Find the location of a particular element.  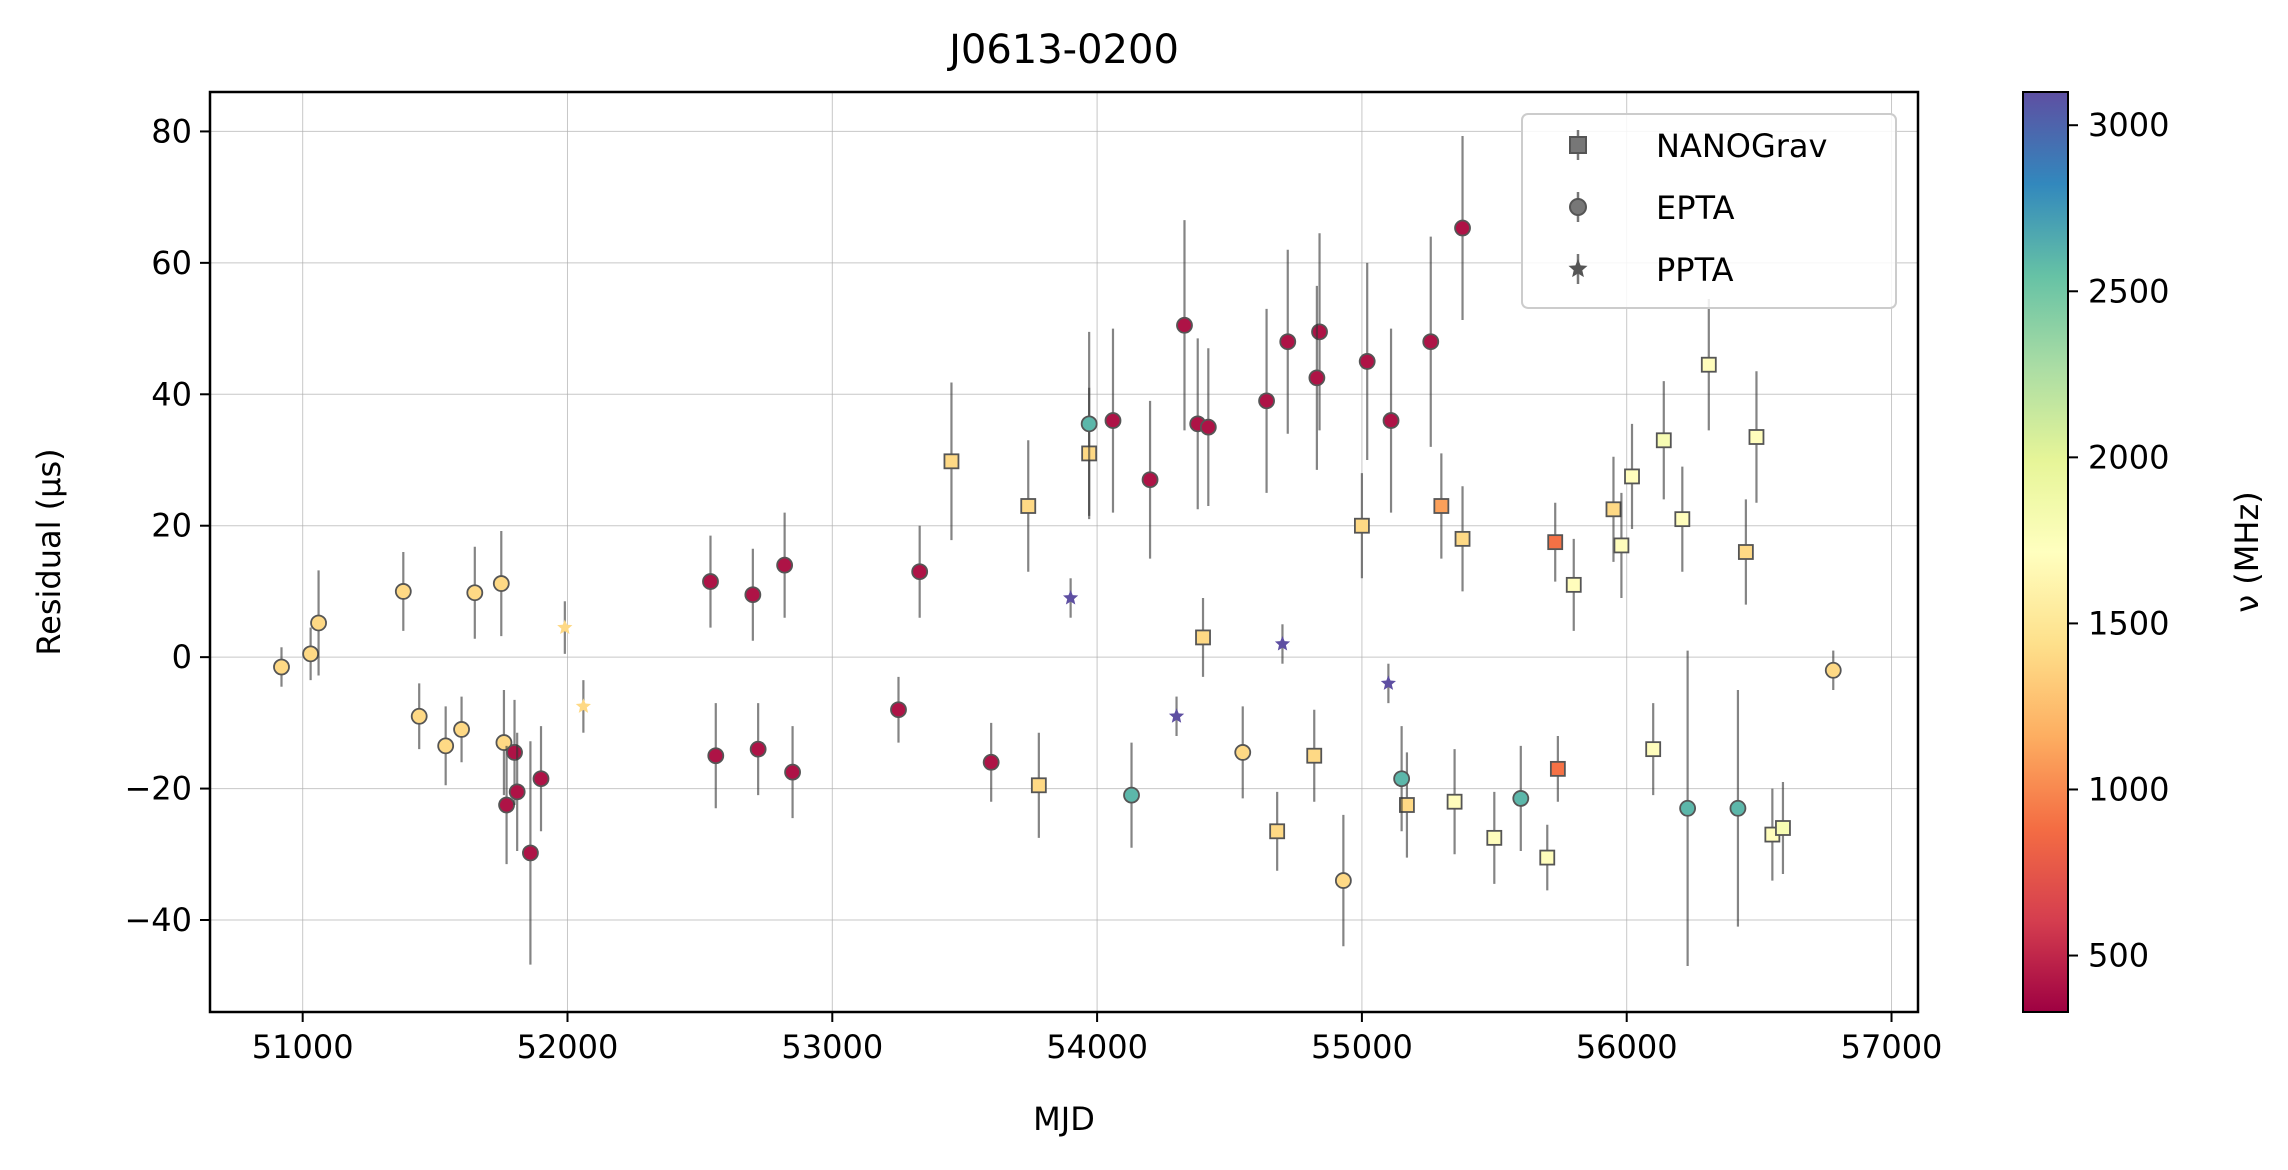

y-tick-label: −20 is located at coordinates (158, 789).